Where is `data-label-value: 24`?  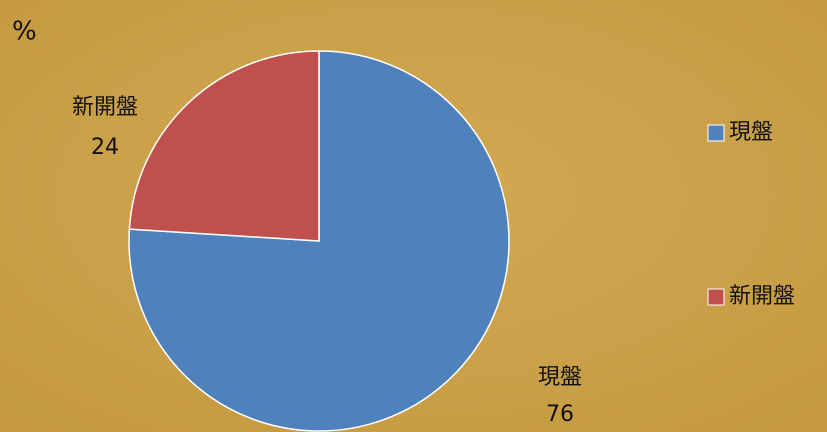
data-label-value: 24 is located at coordinates (105, 147).